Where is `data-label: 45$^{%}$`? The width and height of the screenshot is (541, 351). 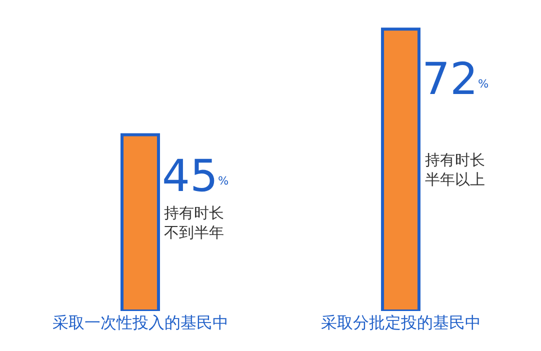
data-label: 45$^{%}$ is located at coordinates (195, 176).